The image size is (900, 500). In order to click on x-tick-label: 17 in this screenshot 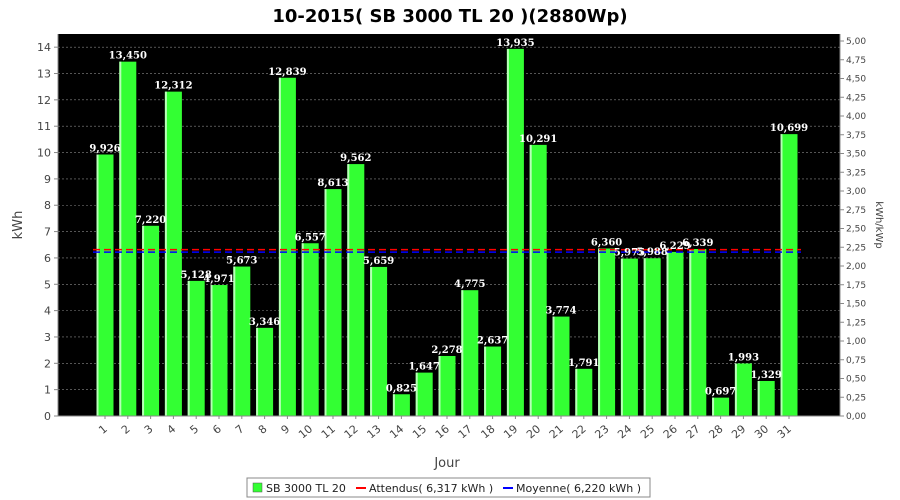, I will do `click(465, 431)`.